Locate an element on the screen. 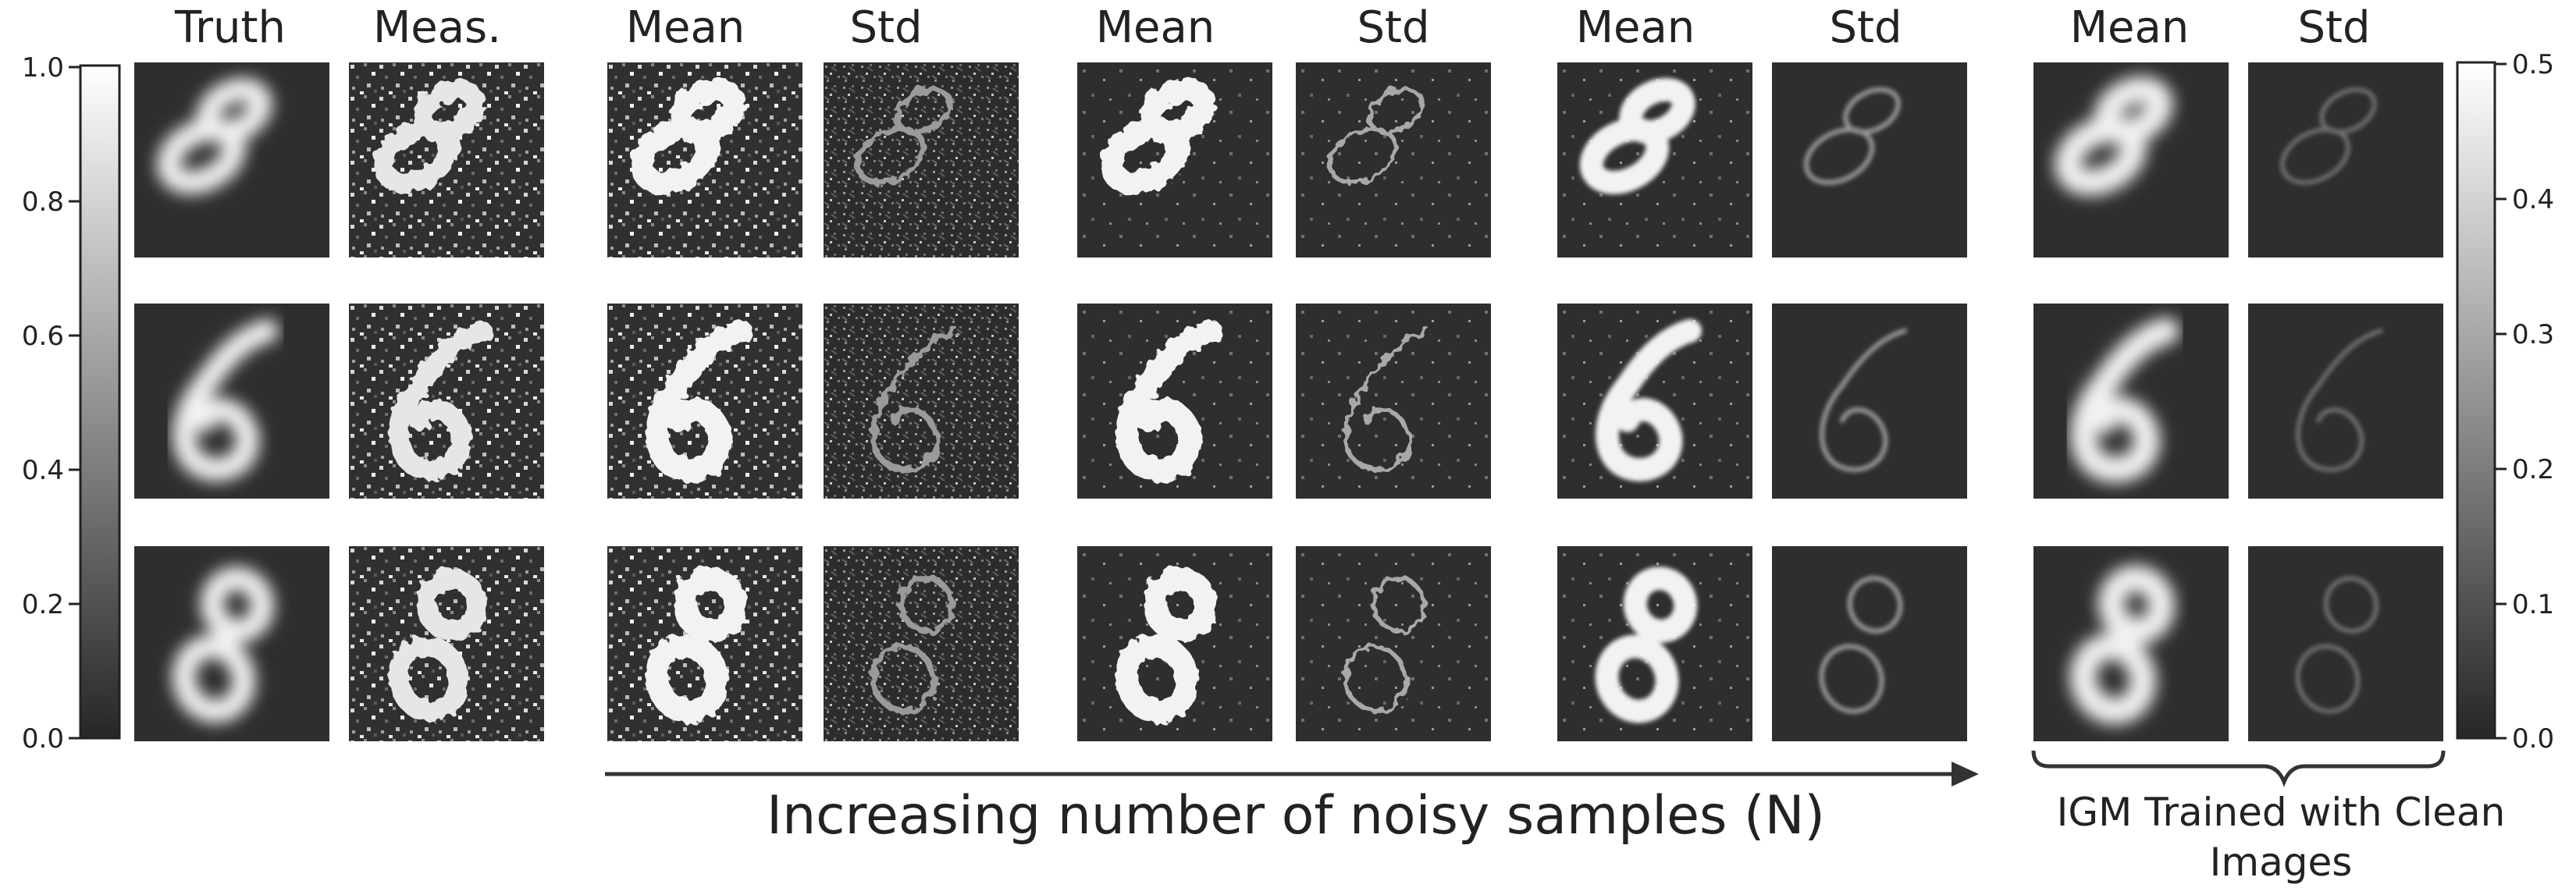 The width and height of the screenshot is (2576, 895). left-colorbar-tick: 0.0 is located at coordinates (43, 739).